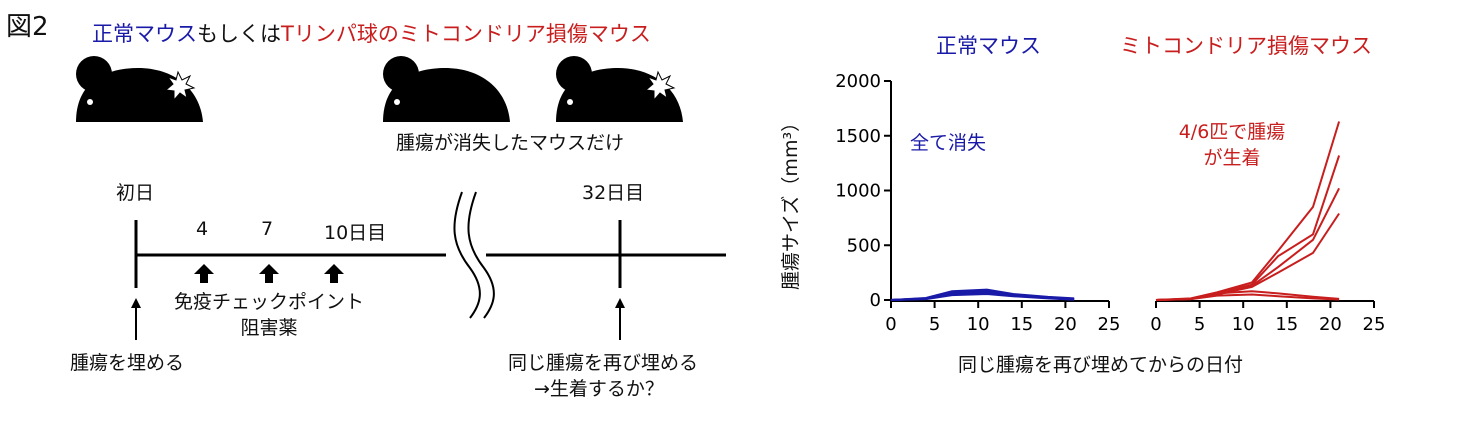 The width and height of the screenshot is (1473, 434). Describe the element at coordinates (791, 201) in the screenshot. I see `y-axis-label: 腫瘍サイズ（mm³）` at that location.